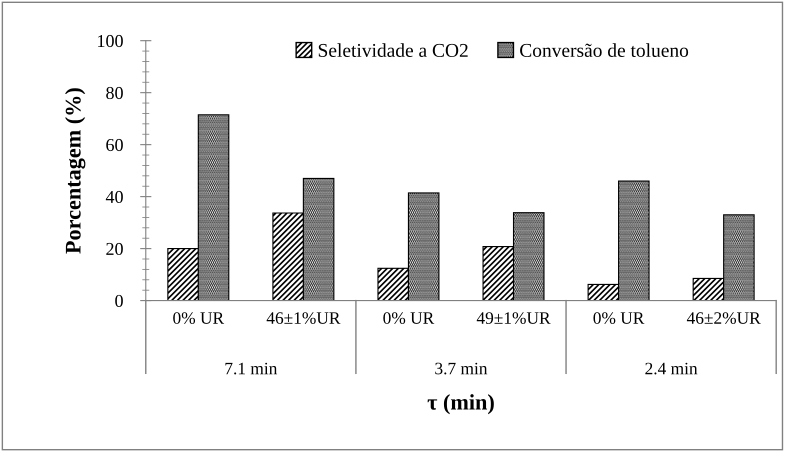 Image resolution: width=788 pixels, height=452 pixels. I want to click on x-tick-label: 49±1%UR, so click(513, 318).